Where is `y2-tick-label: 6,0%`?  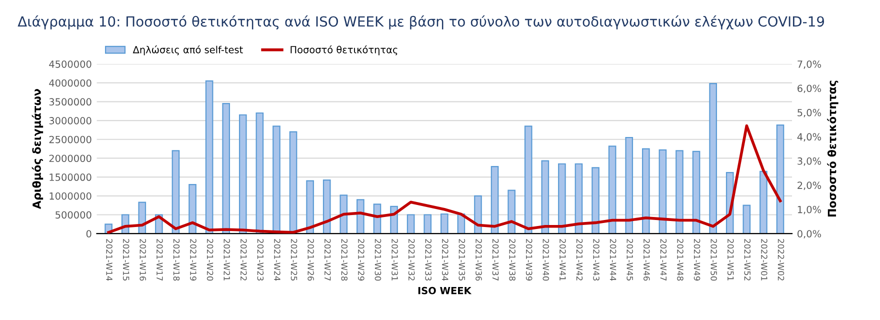
y2-tick-label: 6,0% is located at coordinates (810, 89).